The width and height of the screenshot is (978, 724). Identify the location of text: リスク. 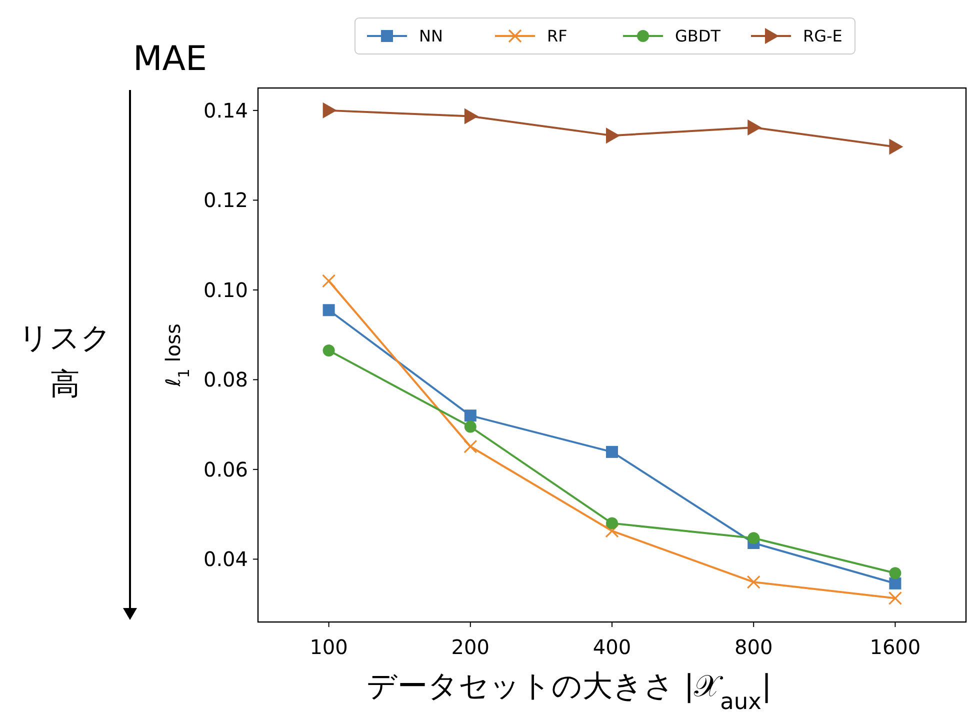
(65, 338).